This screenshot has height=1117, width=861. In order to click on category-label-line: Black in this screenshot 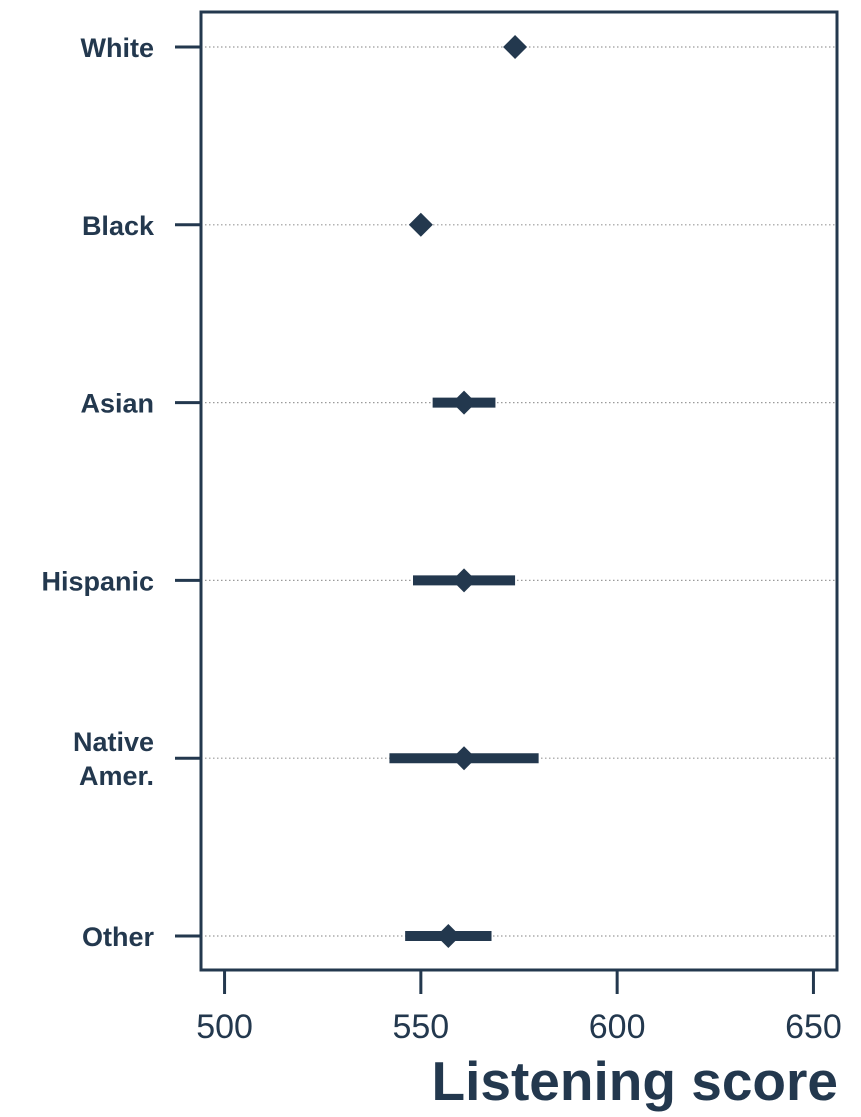, I will do `click(118, 226)`.